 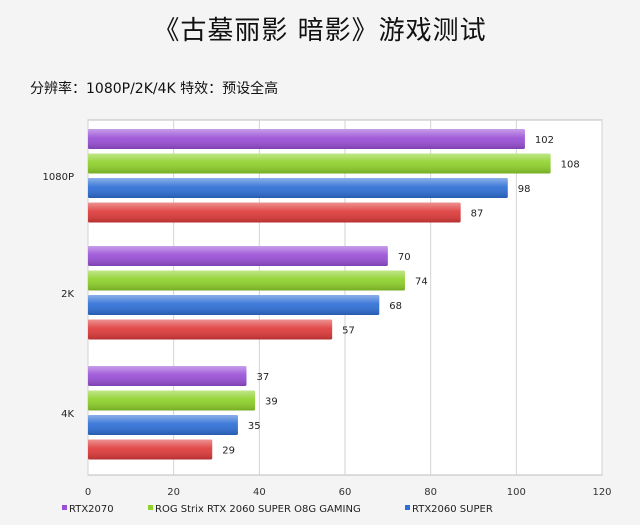 I want to click on legend-label: ROG Strix RTX 2060 SUPER O8G GAMING, so click(x=258, y=509).